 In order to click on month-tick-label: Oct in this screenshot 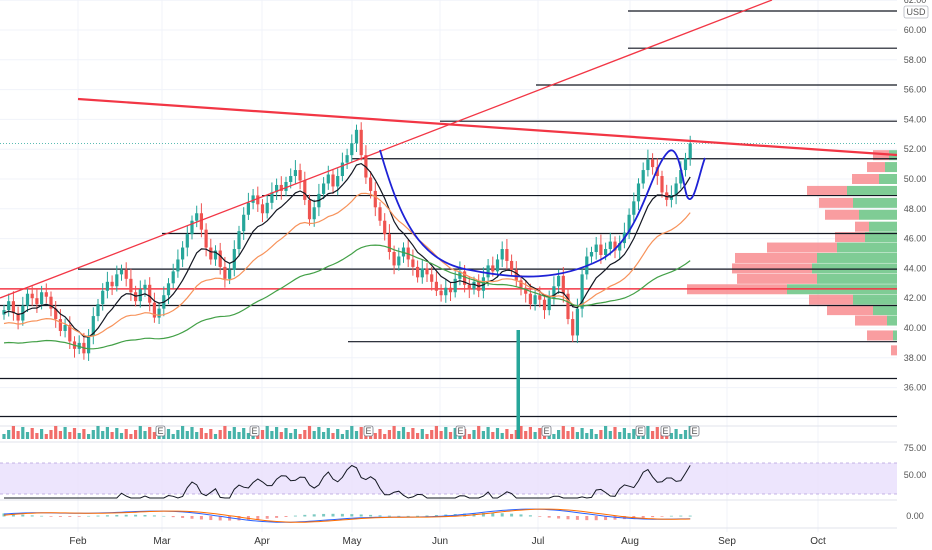, I will do `click(818, 541)`.